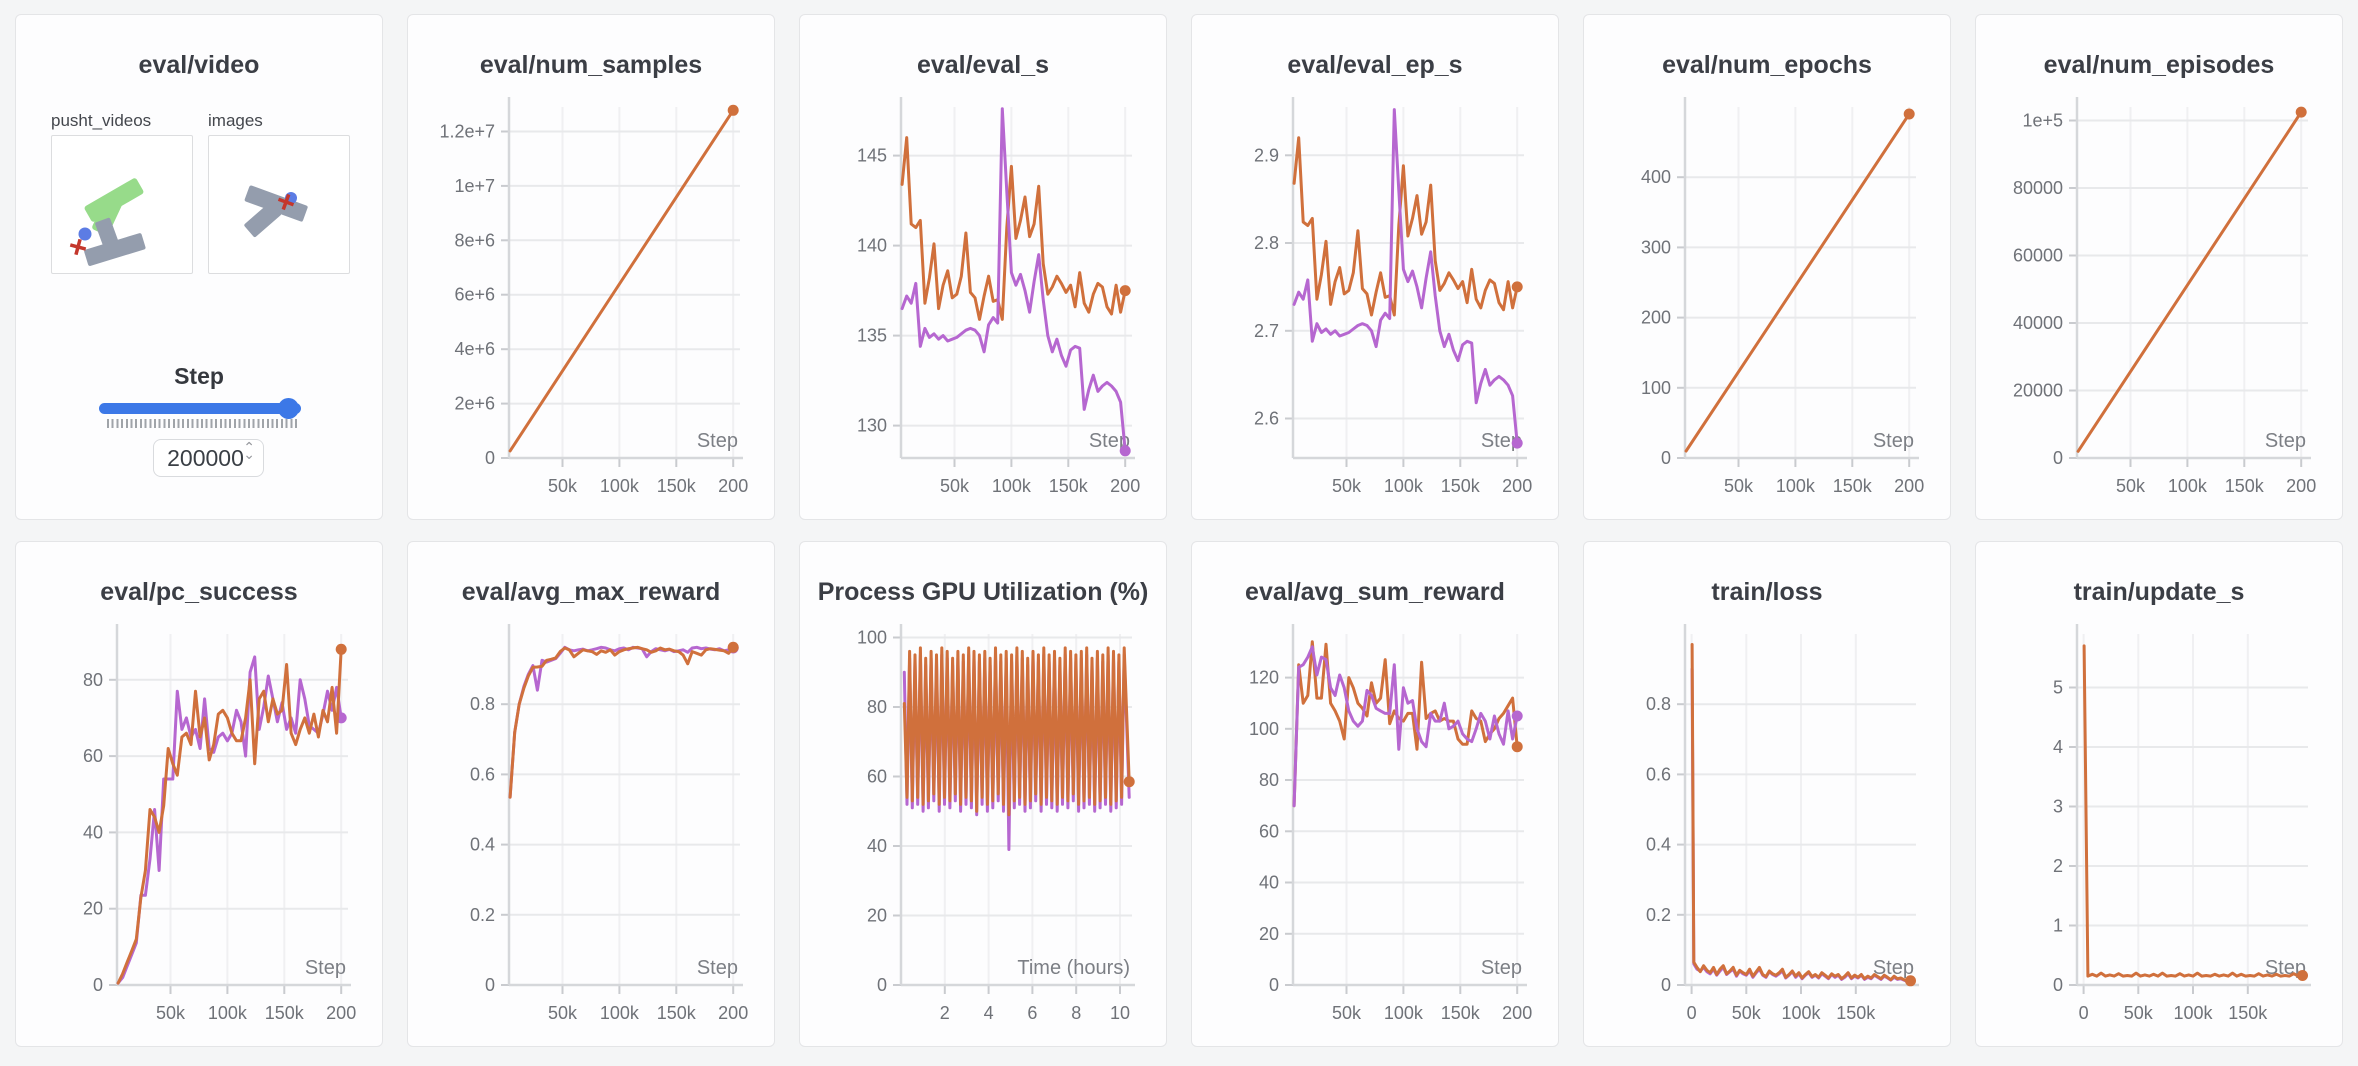  Describe the element at coordinates (467, 132) in the screenshot. I see `svg-text: 1.2e+7` at that location.